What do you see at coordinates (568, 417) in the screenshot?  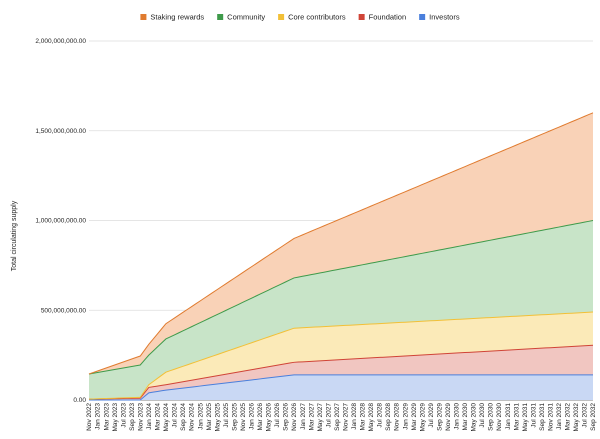 I see `x-tick-label: Mar 2032` at bounding box center [568, 417].